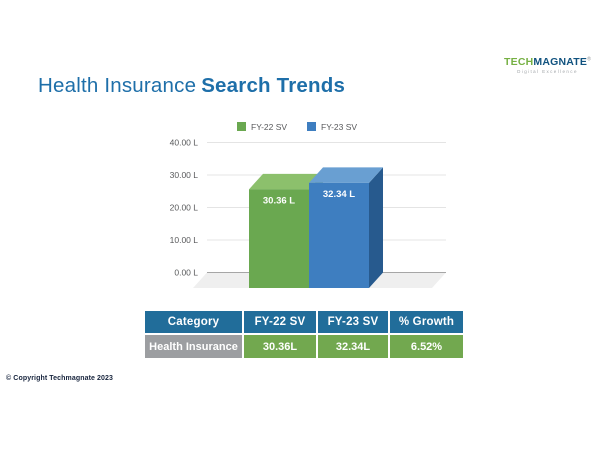  Describe the element at coordinates (339, 127) in the screenshot. I see `legend-label: FY-23 SV` at that location.